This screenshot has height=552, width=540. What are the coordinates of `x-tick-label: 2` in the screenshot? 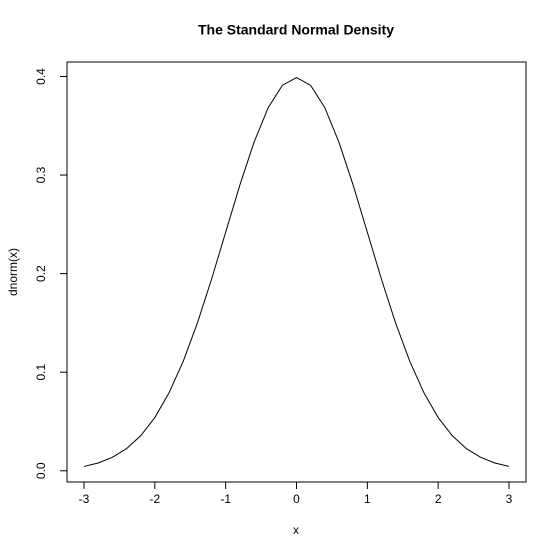 It's located at (438, 499).